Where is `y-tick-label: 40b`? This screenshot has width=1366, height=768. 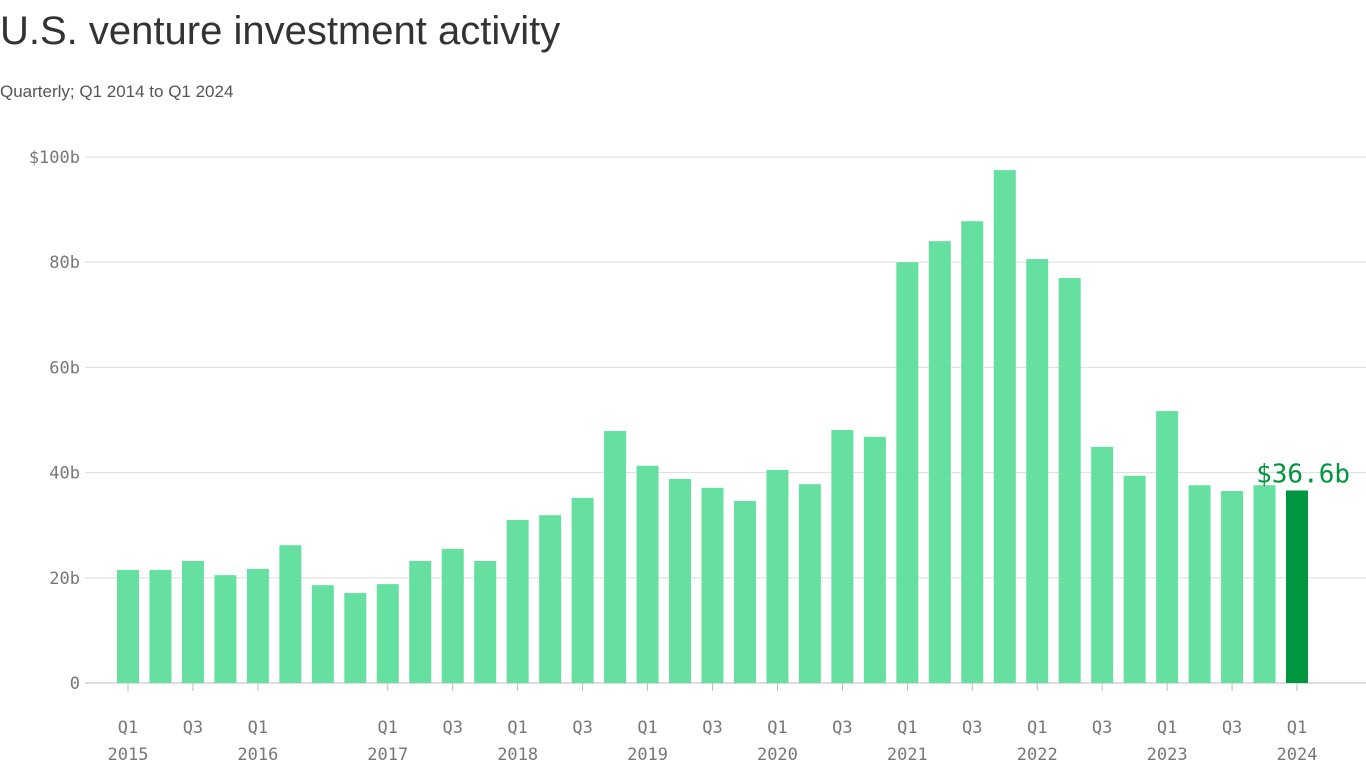 y-tick-label: 40b is located at coordinates (64, 474).